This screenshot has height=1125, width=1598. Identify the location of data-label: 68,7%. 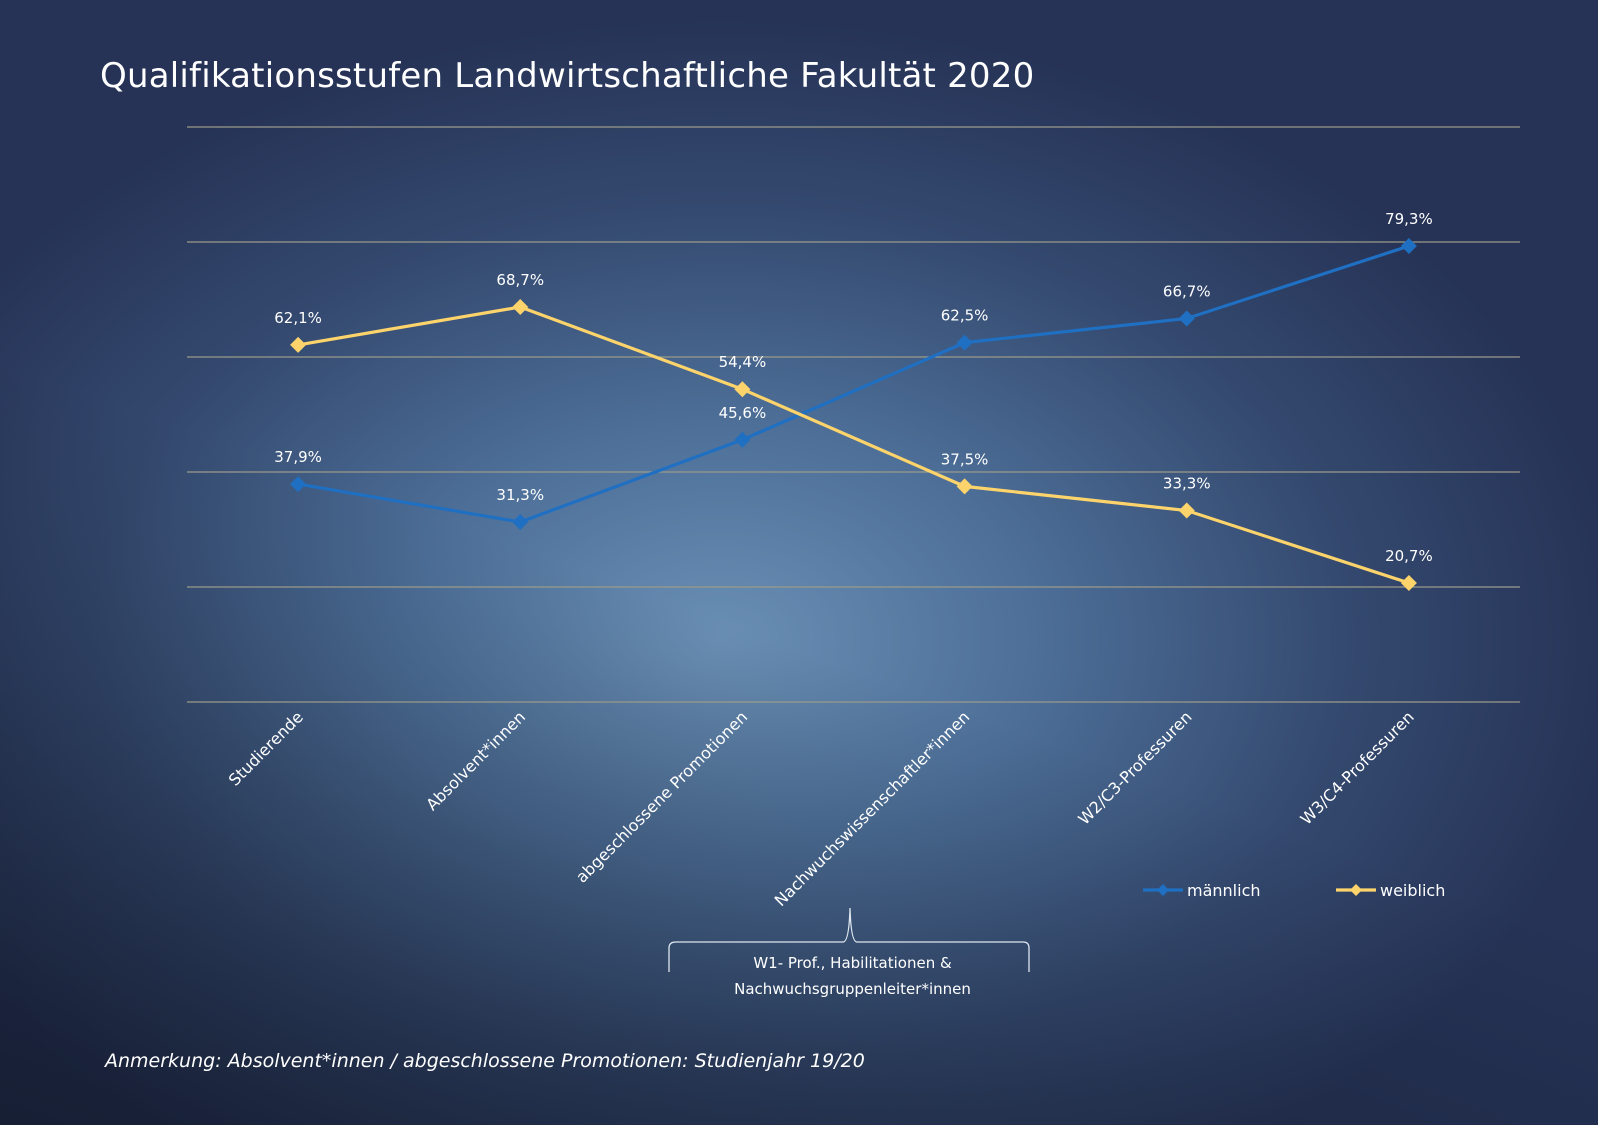
(520, 280).